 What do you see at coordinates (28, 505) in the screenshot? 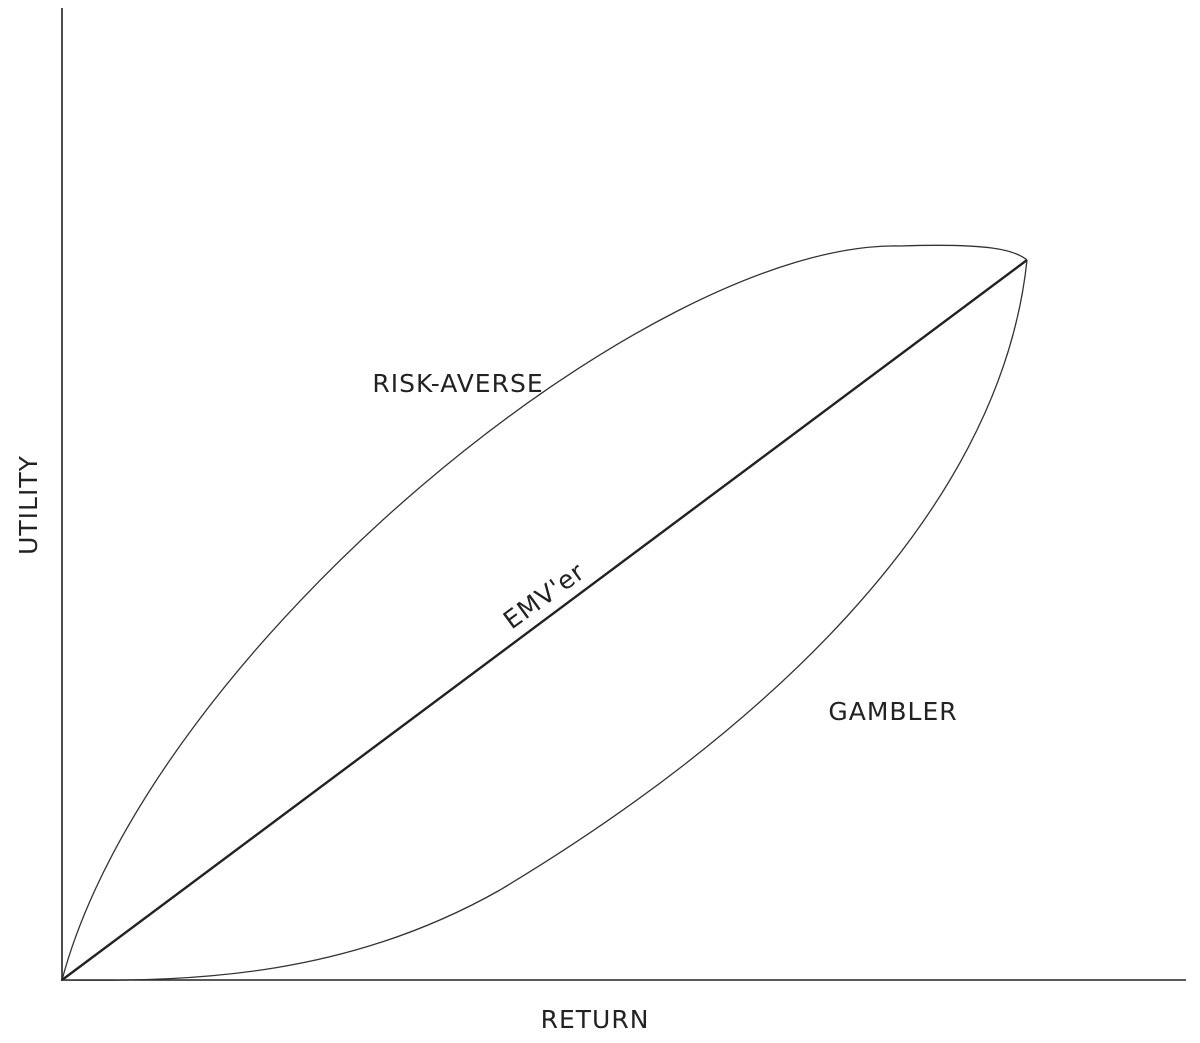
I see `y-axis-label: UTILITY` at bounding box center [28, 505].